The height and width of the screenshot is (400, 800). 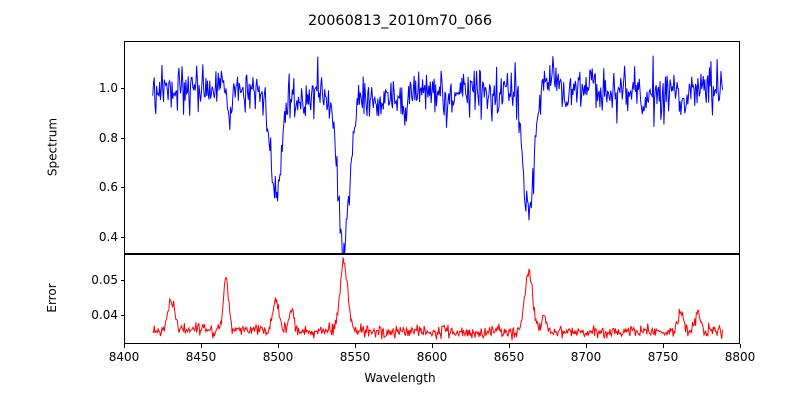 What do you see at coordinates (52, 298) in the screenshot?
I see `error-axis-label: Error` at bounding box center [52, 298].